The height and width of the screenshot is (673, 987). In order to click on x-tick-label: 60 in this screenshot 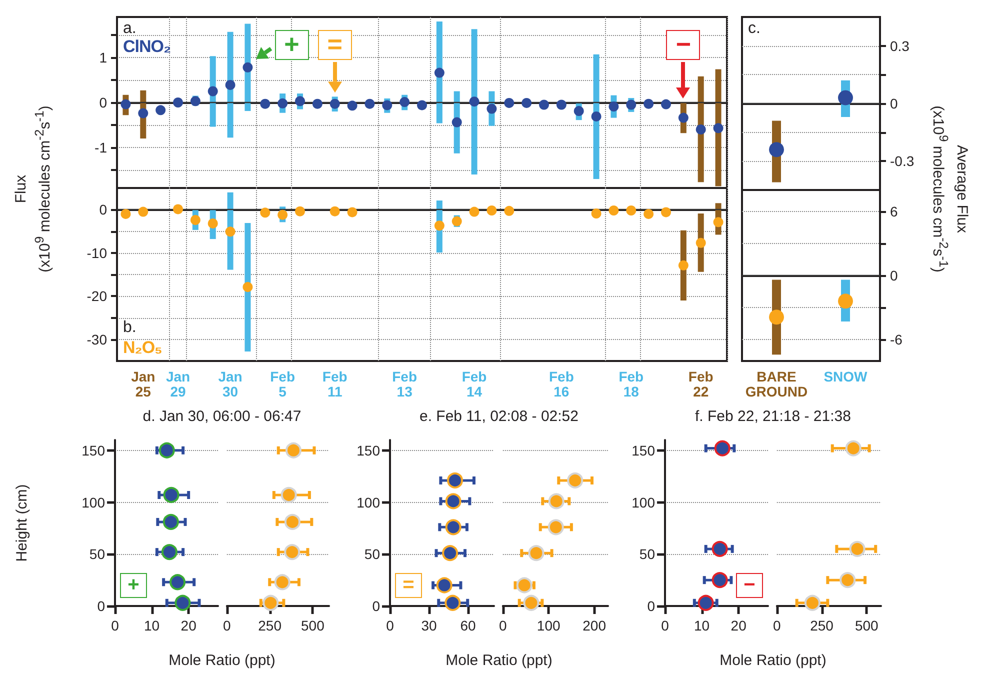, I will do `click(468, 626)`.